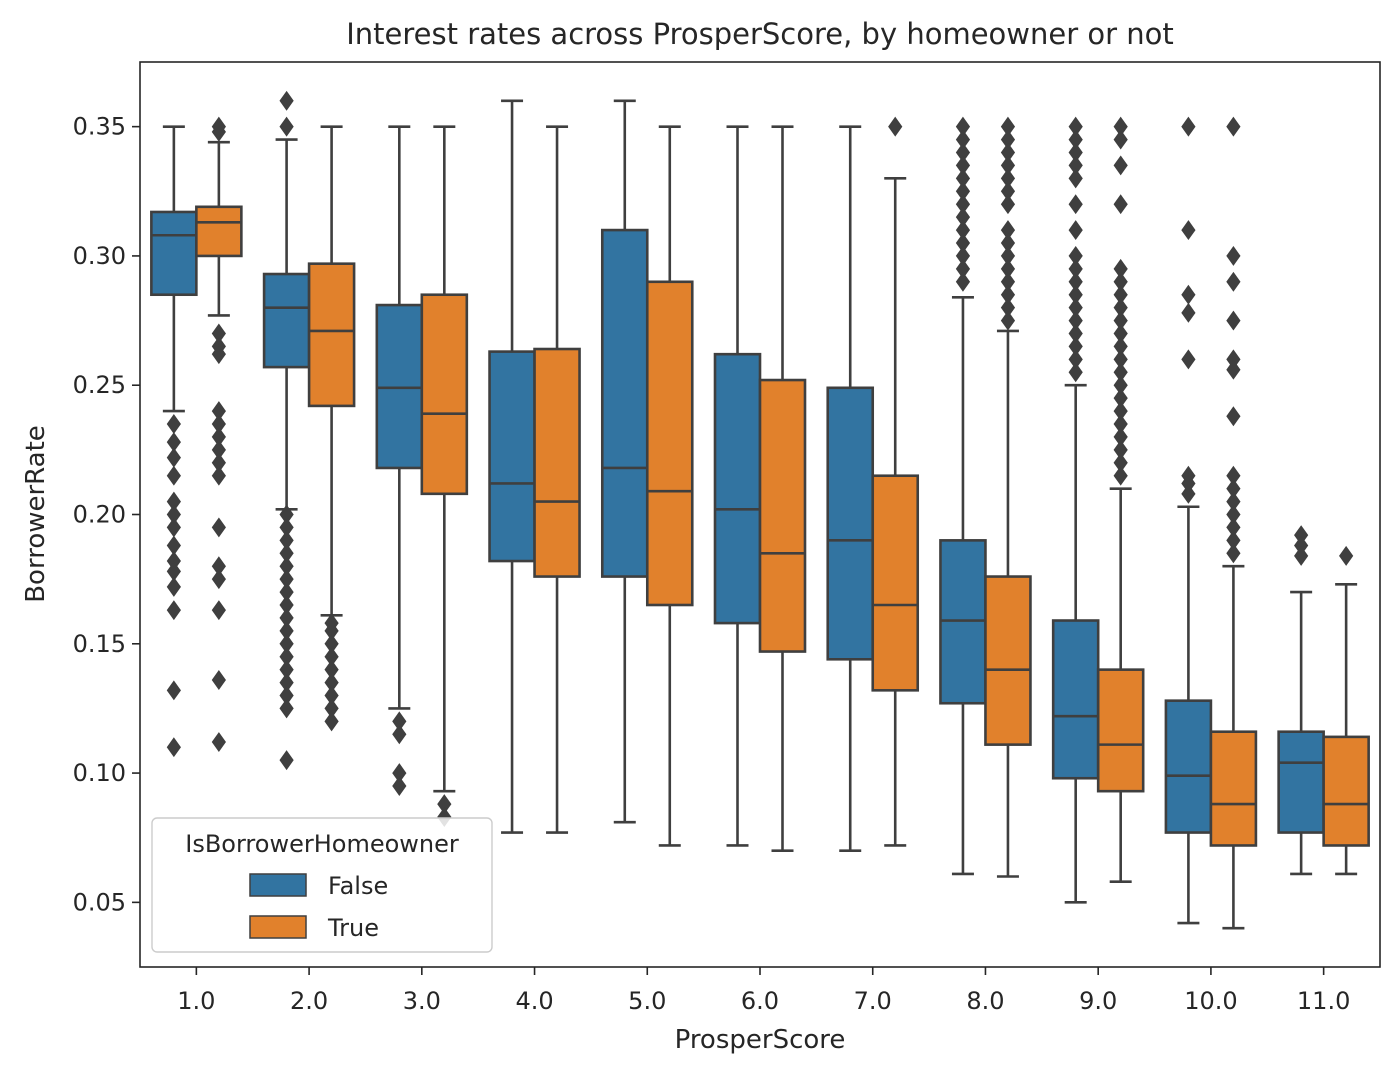 The width and height of the screenshot is (1400, 1074). What do you see at coordinates (36, 514) in the screenshot?
I see `y-axis-label: BorrowerRate` at bounding box center [36, 514].